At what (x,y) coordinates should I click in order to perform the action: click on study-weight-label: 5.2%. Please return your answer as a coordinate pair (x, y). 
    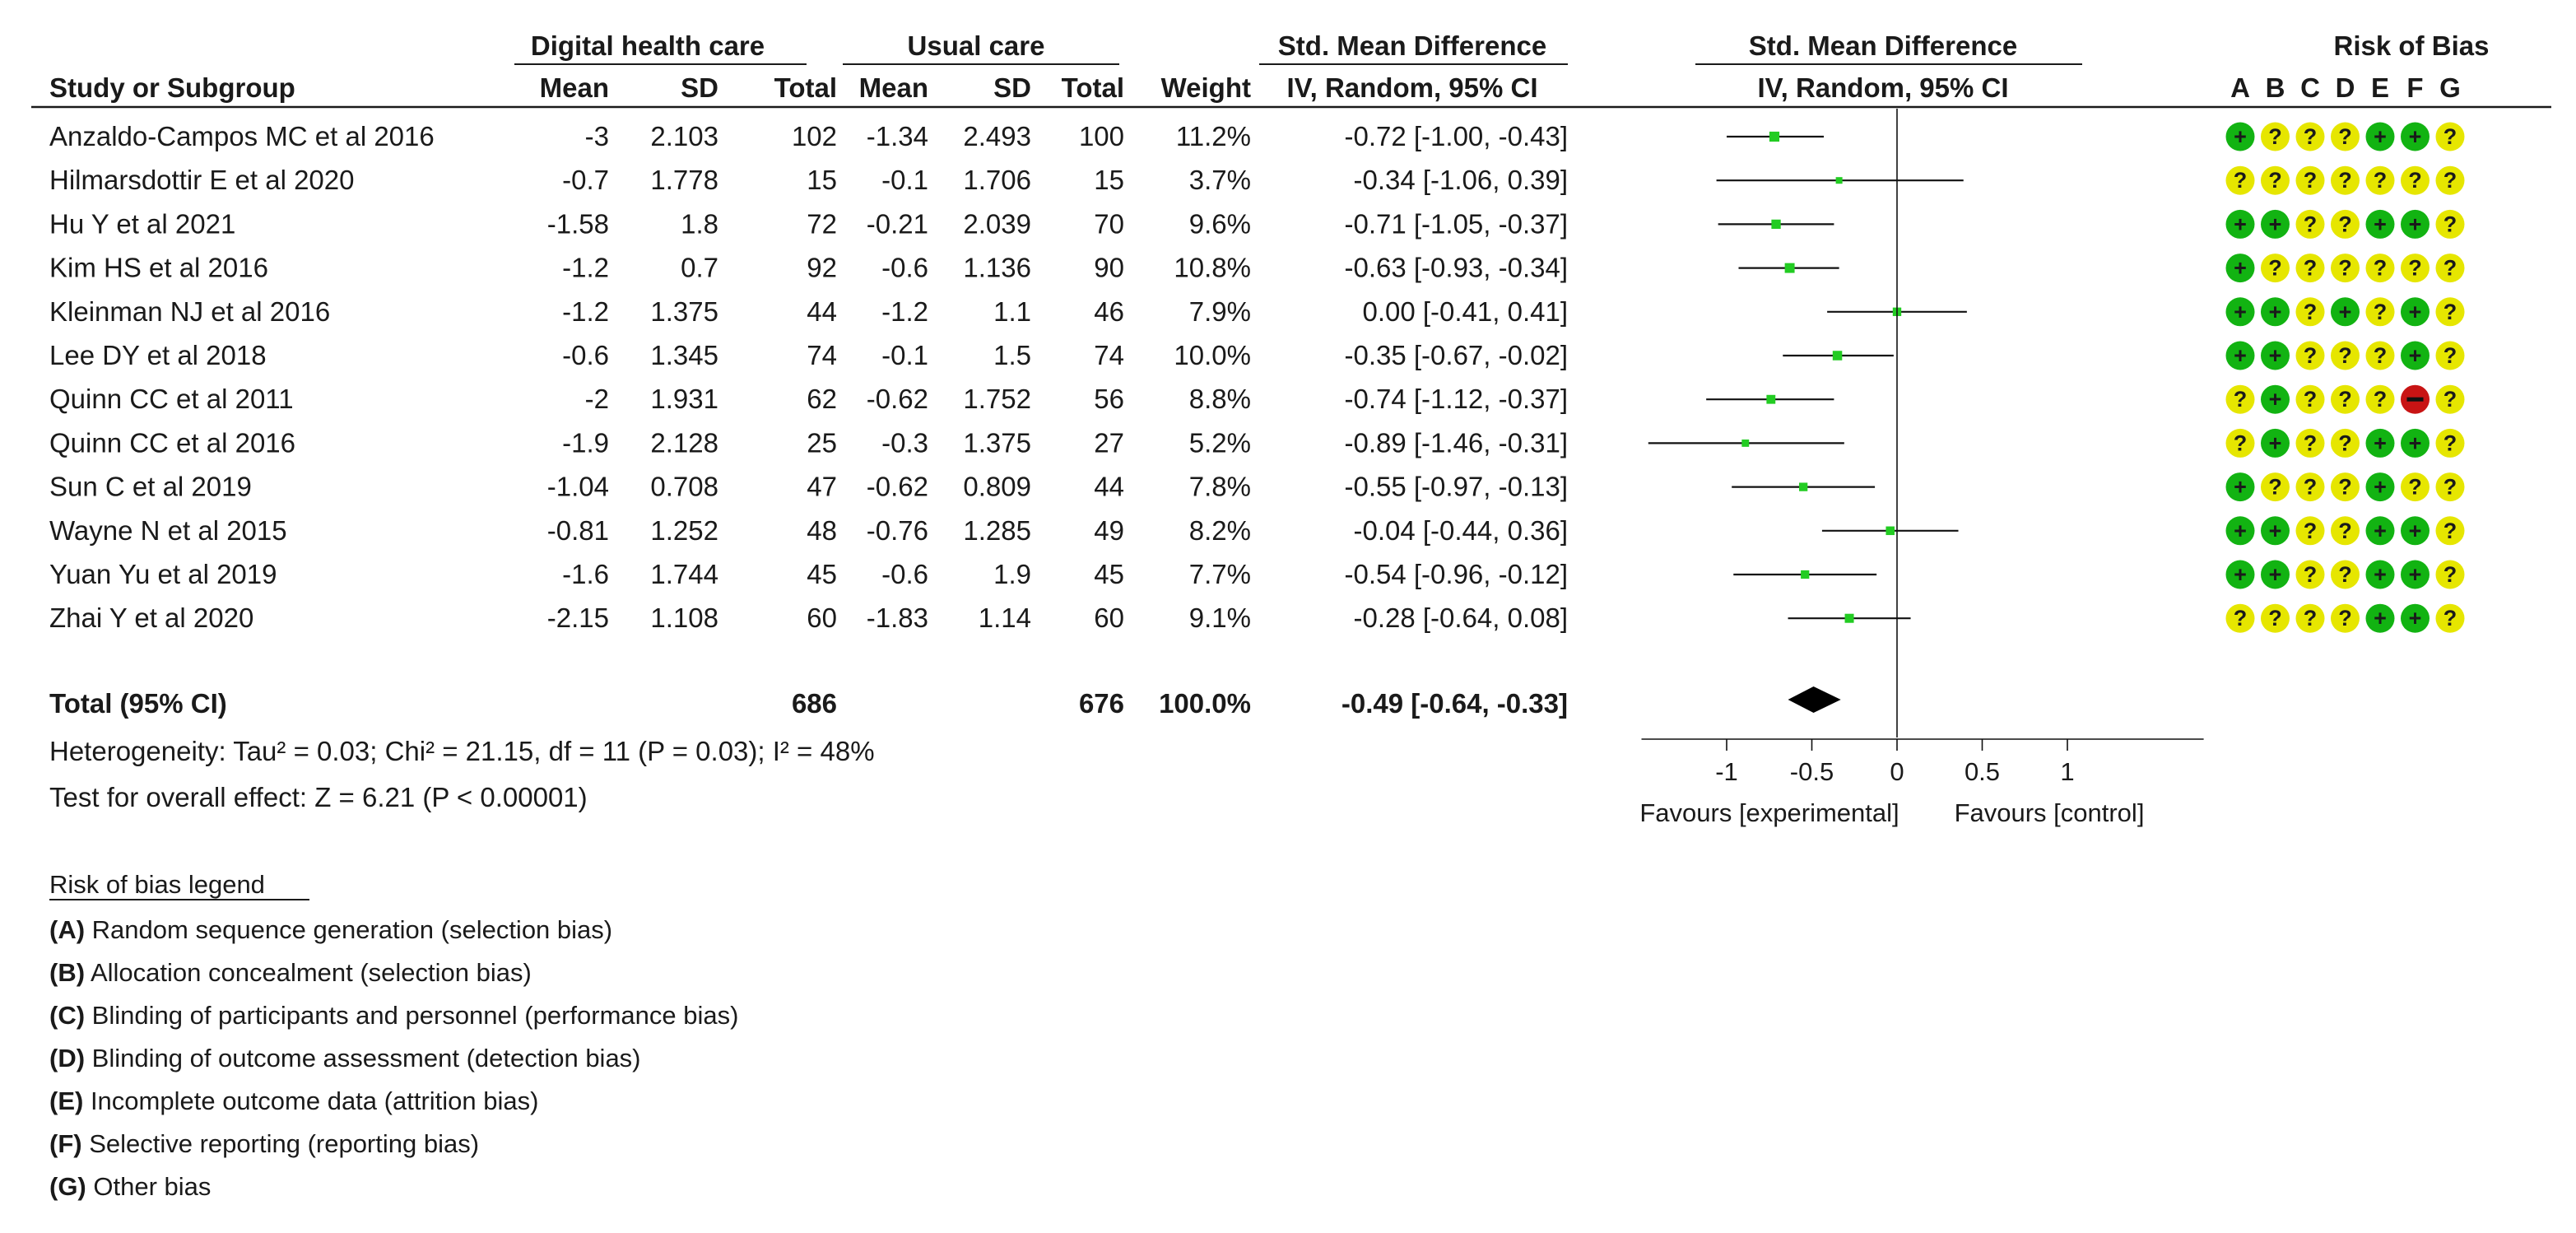
    Looking at the image, I should click on (1220, 442).